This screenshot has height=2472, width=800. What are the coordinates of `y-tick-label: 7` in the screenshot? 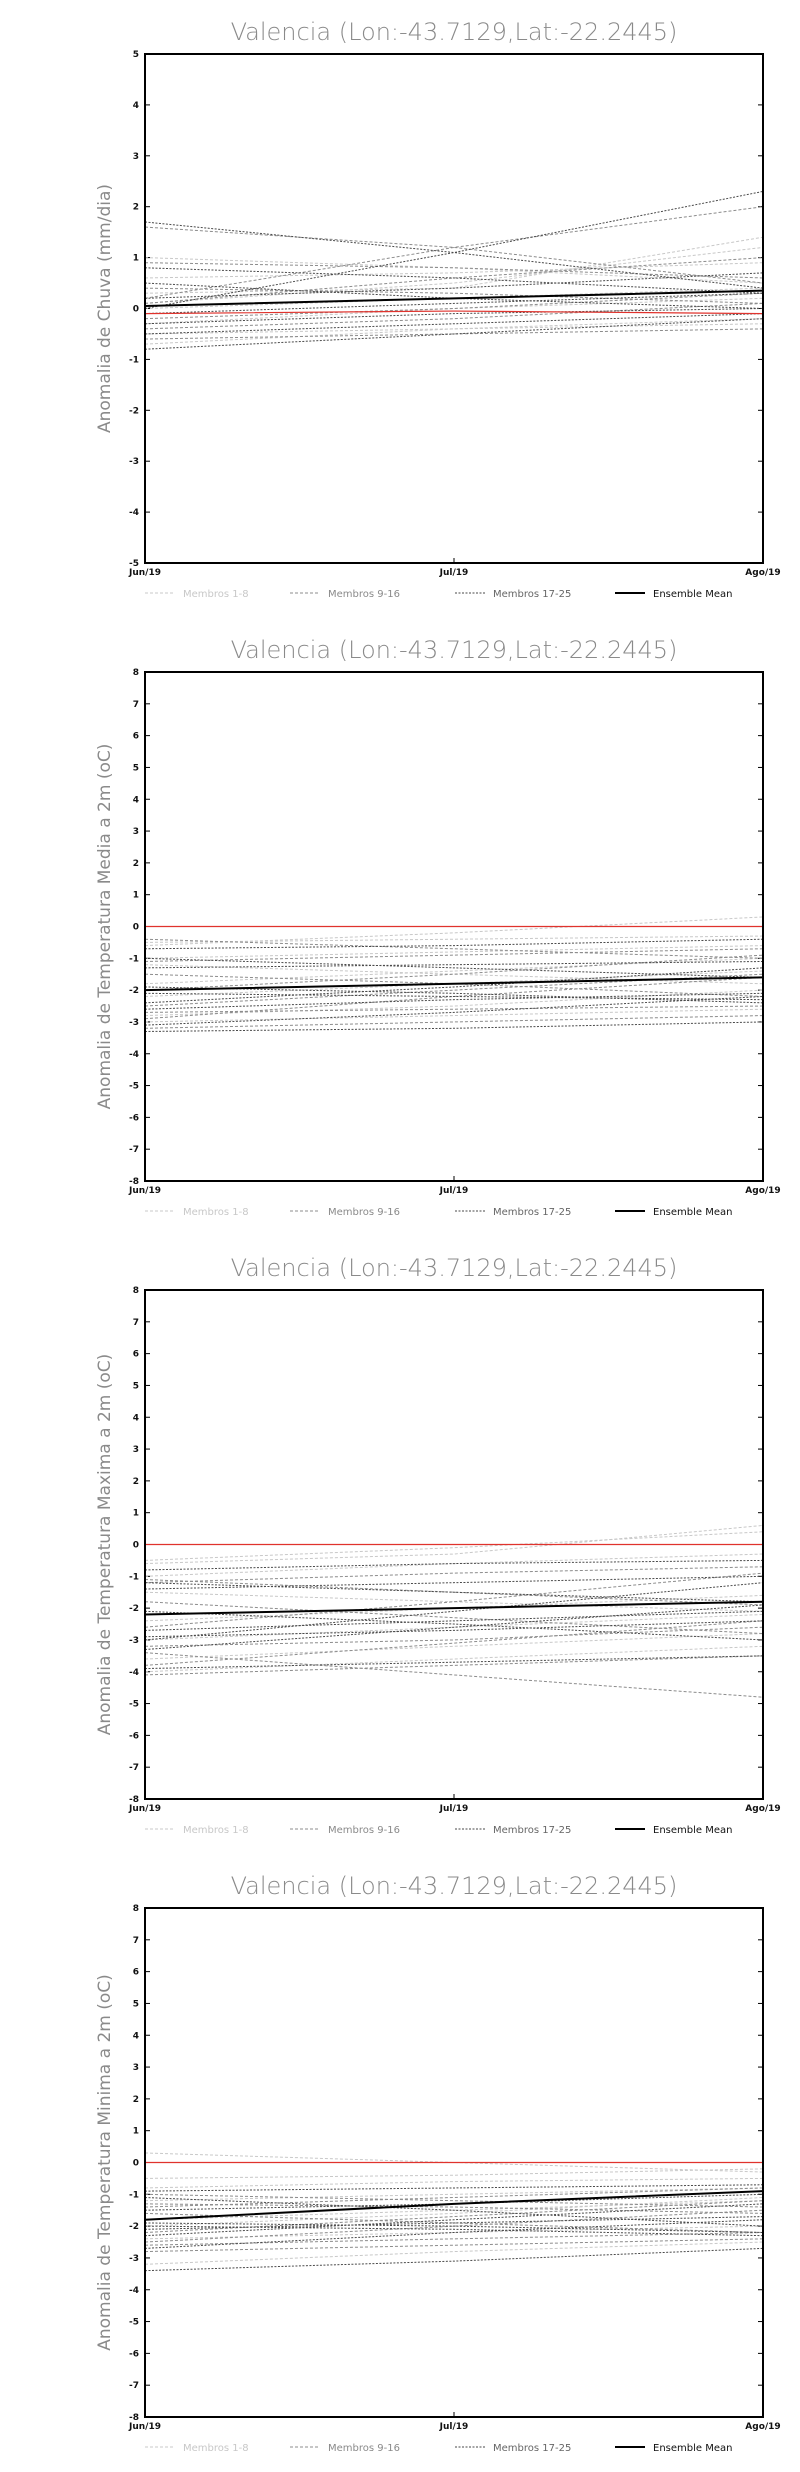 It's located at (136, 705).